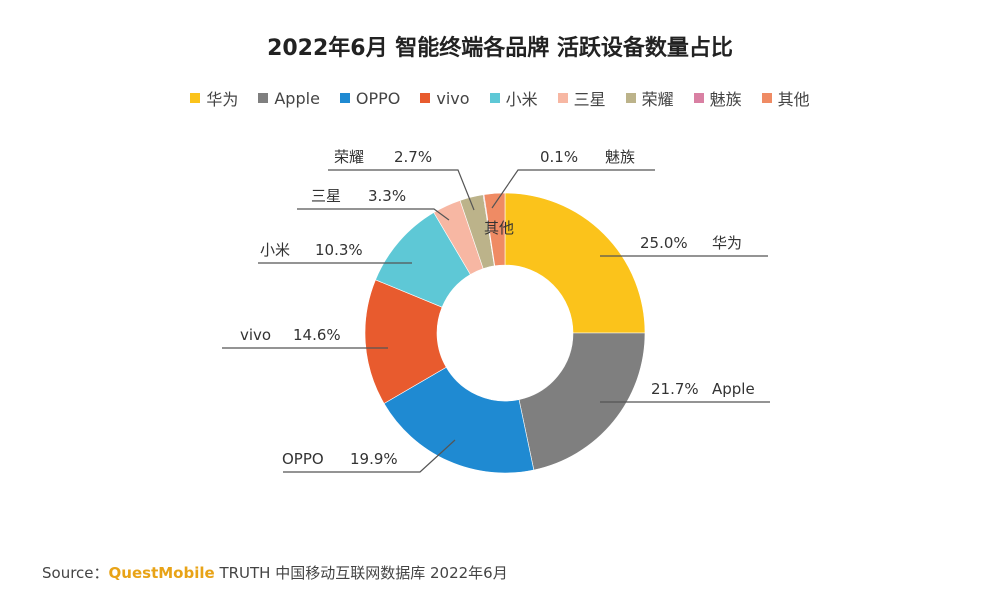 This screenshot has height=595, width=1000. Describe the element at coordinates (453, 98) in the screenshot. I see `legend-label: vivo` at that location.